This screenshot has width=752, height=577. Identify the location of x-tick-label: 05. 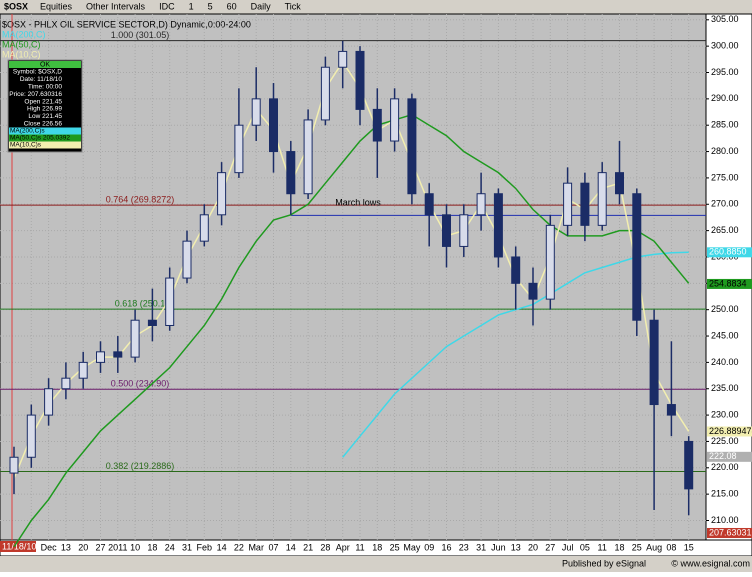
(585, 547).